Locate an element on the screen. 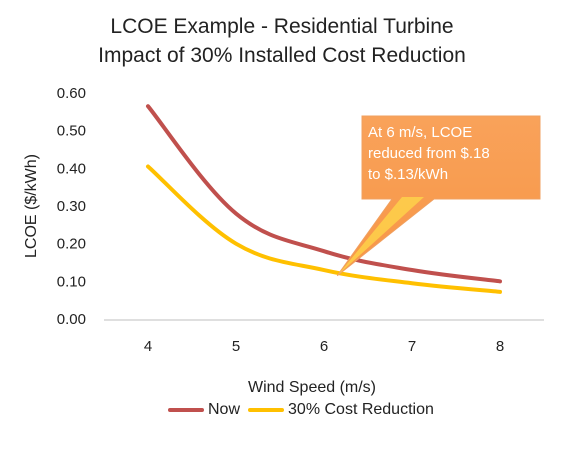  x-tick-label: 5 is located at coordinates (236, 346).